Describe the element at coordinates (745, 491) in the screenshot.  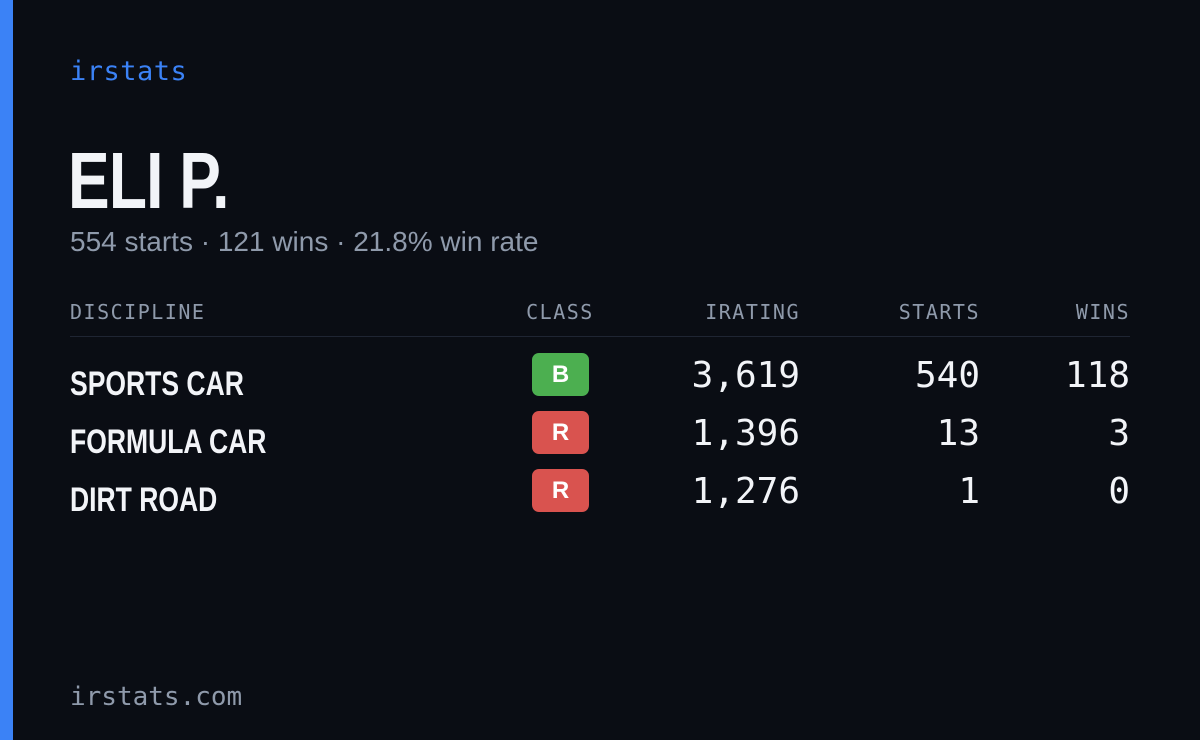
I see `irating-value: 1,276` at that location.